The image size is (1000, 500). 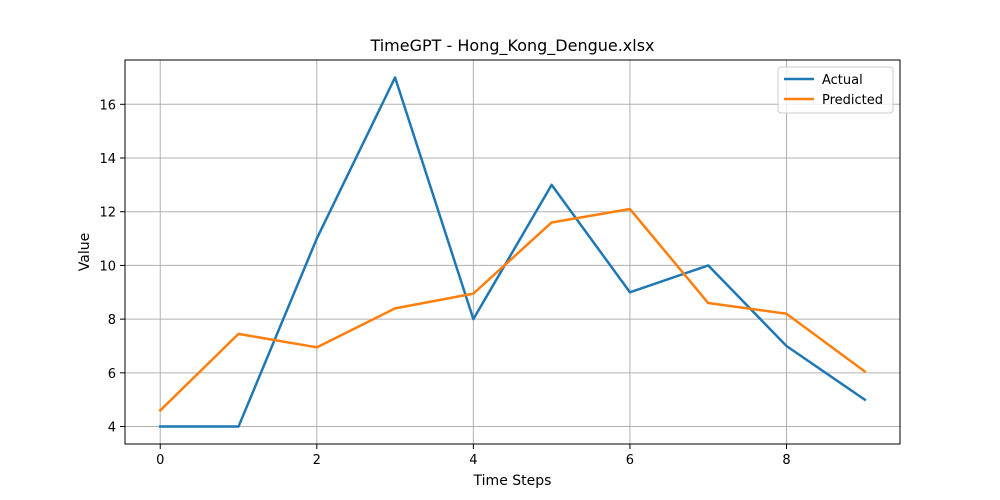 I want to click on y-axis-ticks: 4 6 8 10 12 14 16, so click(x=112, y=267).